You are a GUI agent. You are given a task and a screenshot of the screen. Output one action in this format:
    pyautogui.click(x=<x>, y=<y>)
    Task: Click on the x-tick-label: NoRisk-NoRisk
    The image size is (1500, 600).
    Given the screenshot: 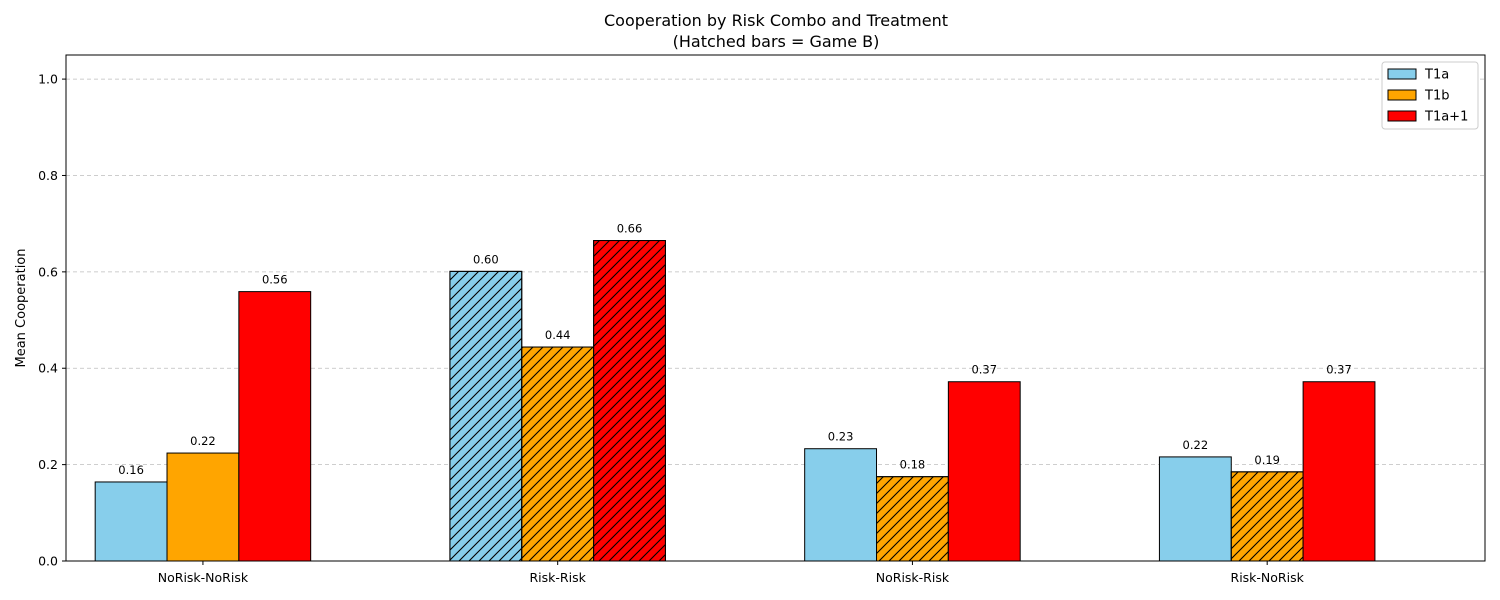 What is the action you would take?
    pyautogui.click(x=203, y=577)
    